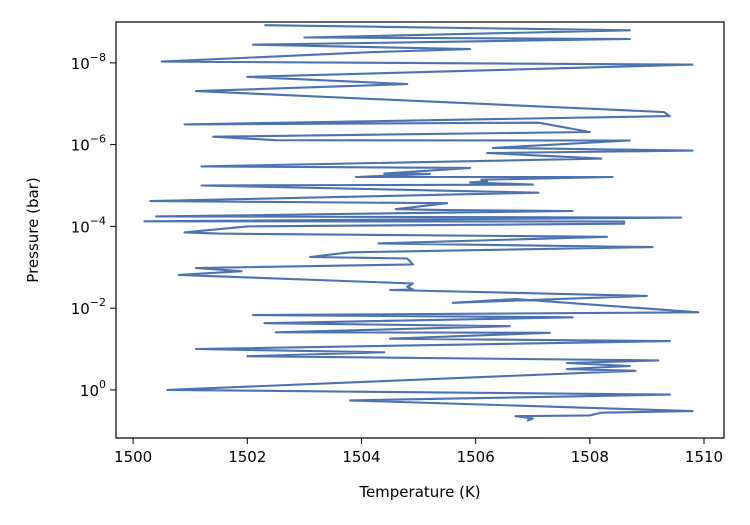 The image size is (750, 525). What do you see at coordinates (93, 389) in the screenshot?
I see `y-tick-label: 10⁰` at bounding box center [93, 389].